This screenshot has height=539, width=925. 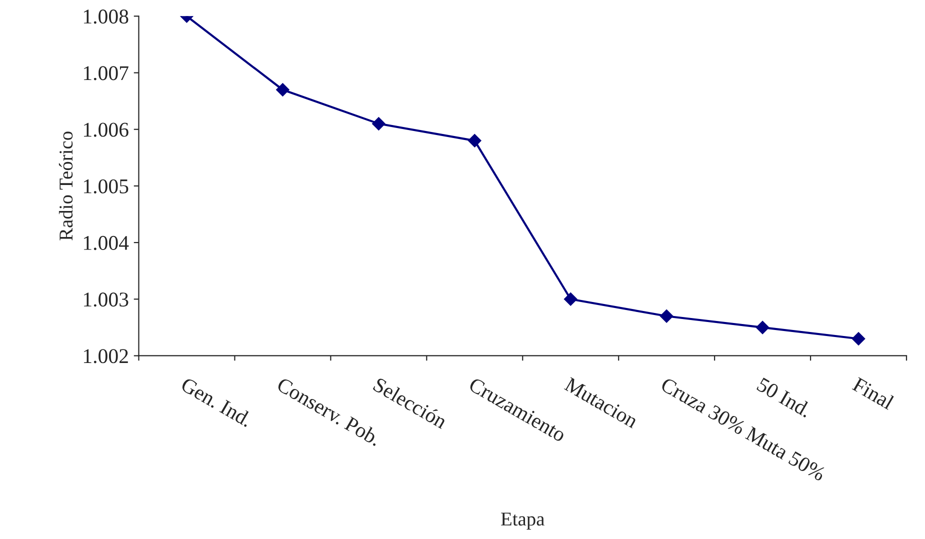 I want to click on y-tick-label: 1.007, so click(x=106, y=73).